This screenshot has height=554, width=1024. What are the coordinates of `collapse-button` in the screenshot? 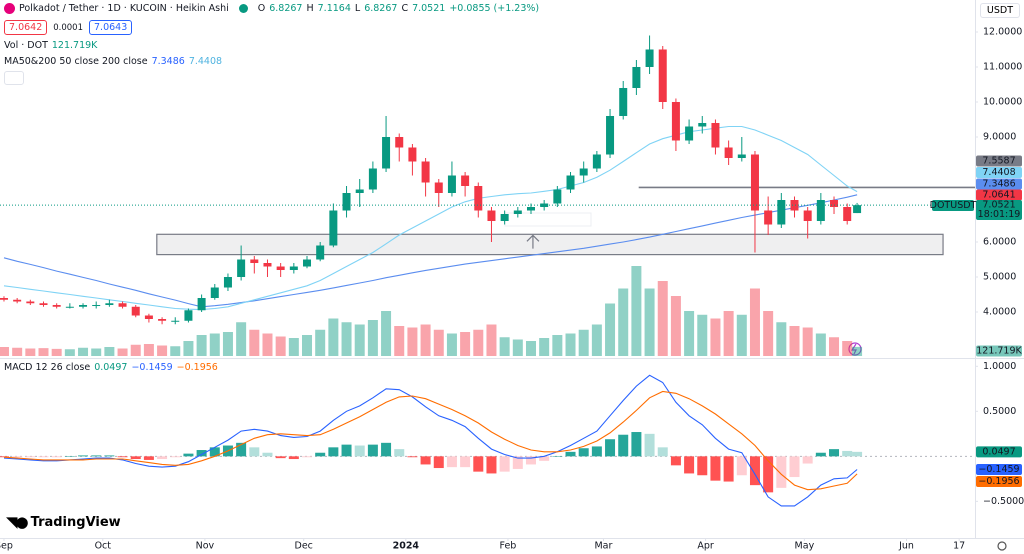 It's located at (14, 78).